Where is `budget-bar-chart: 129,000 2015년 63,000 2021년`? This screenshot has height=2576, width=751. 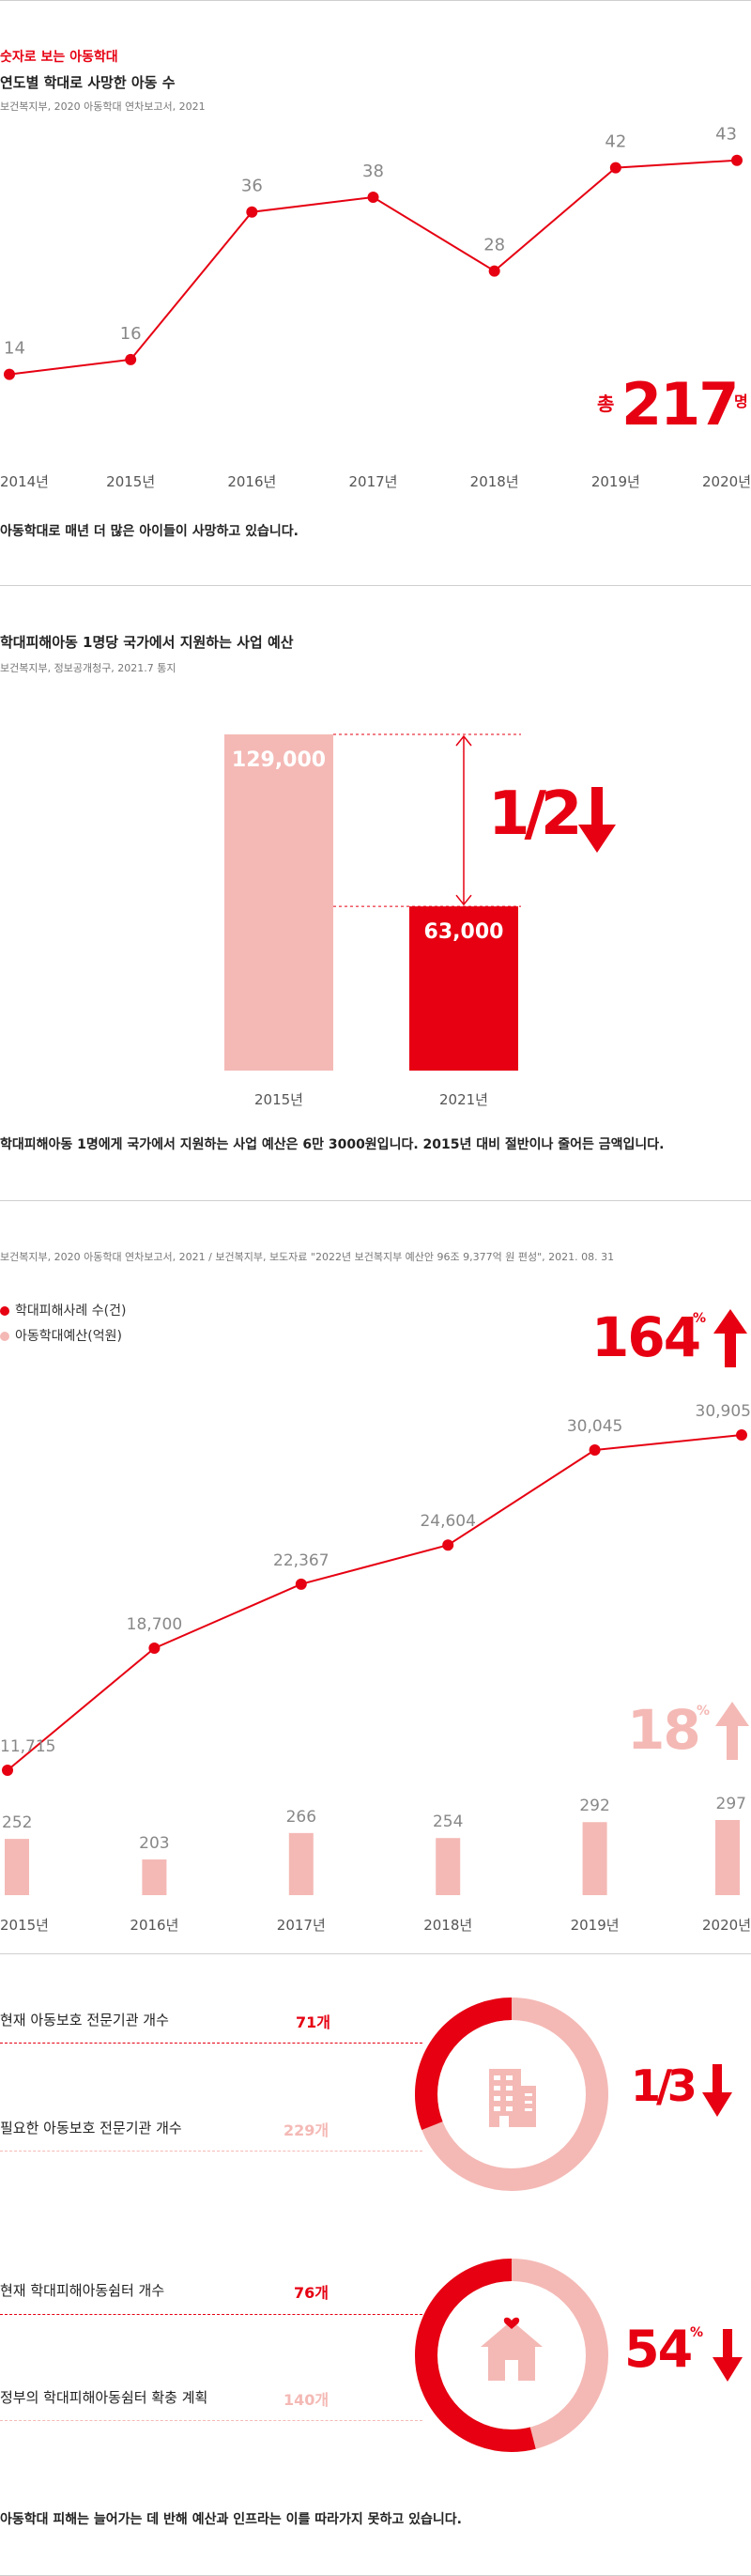
budget-bar-chart: 129,000 2015년 63,000 2021년 is located at coordinates (372, 920).